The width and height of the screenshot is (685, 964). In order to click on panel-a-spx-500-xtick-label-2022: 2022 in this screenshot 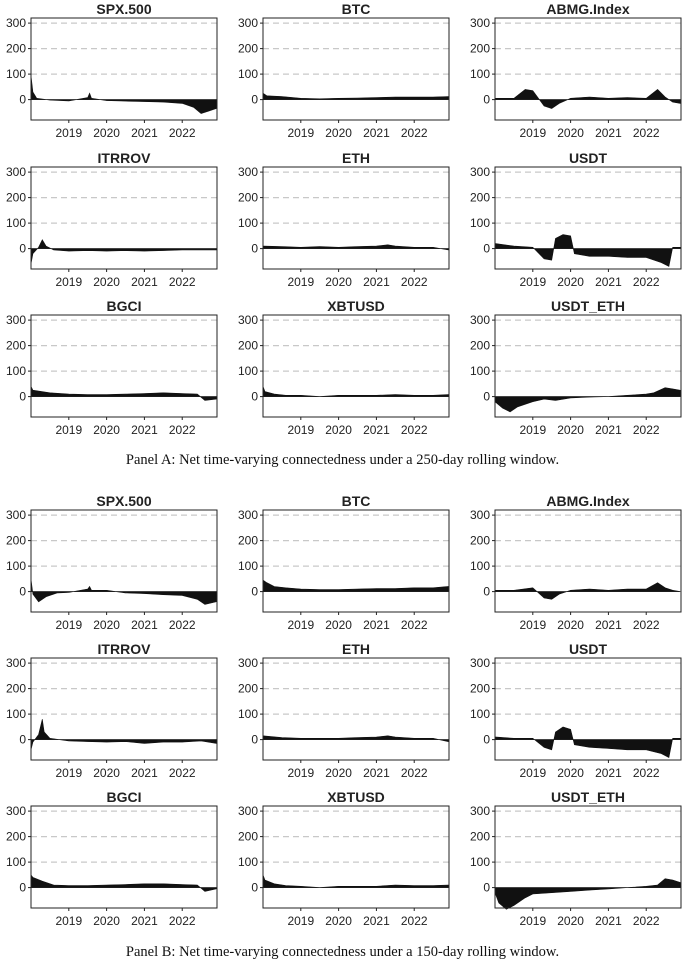, I will do `click(182, 133)`.